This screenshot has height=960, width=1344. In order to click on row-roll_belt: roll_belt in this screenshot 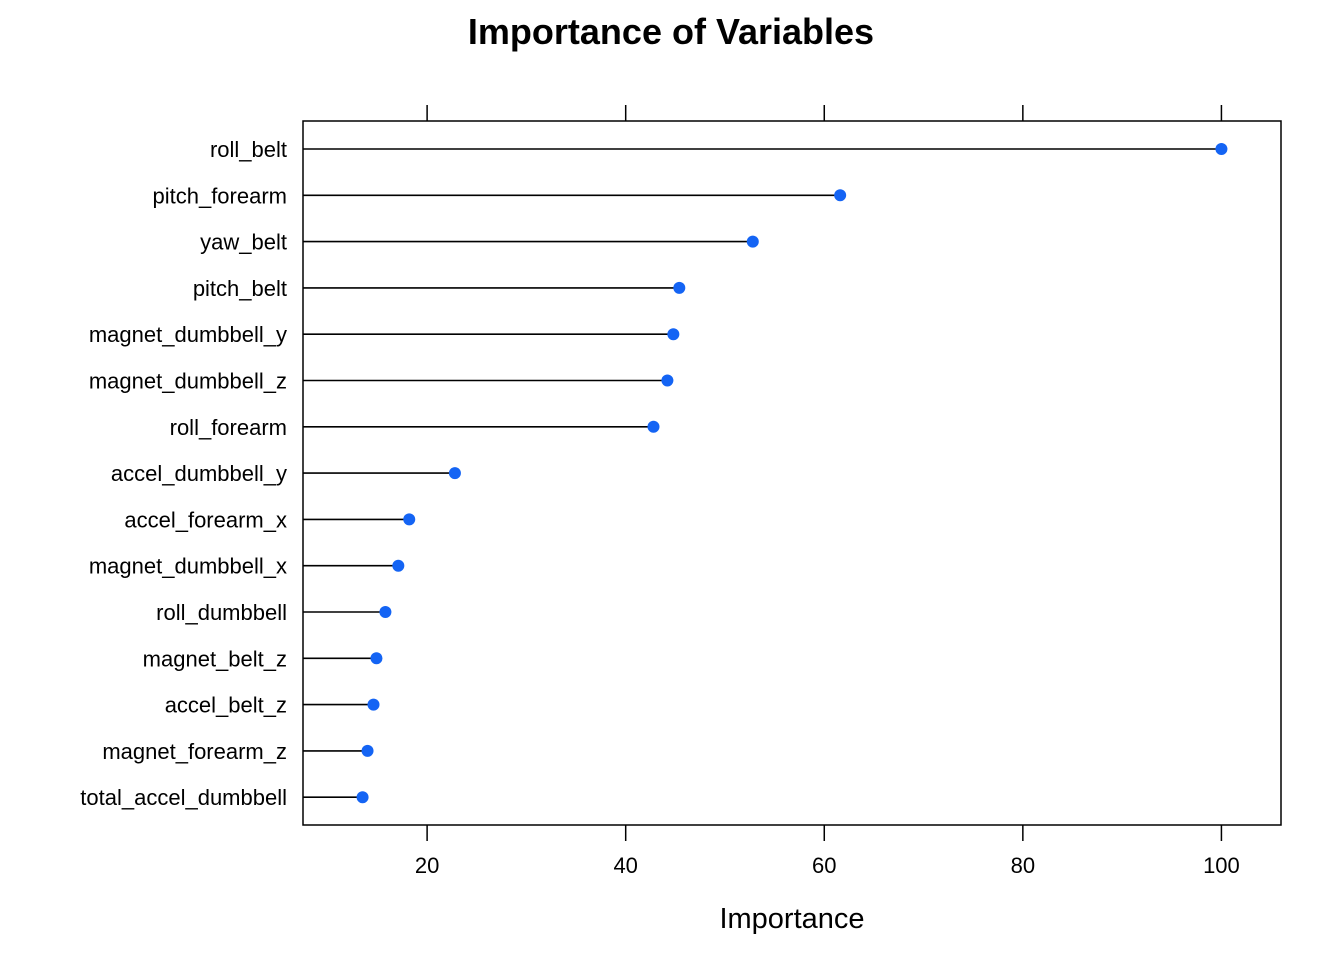, I will do `click(719, 149)`.